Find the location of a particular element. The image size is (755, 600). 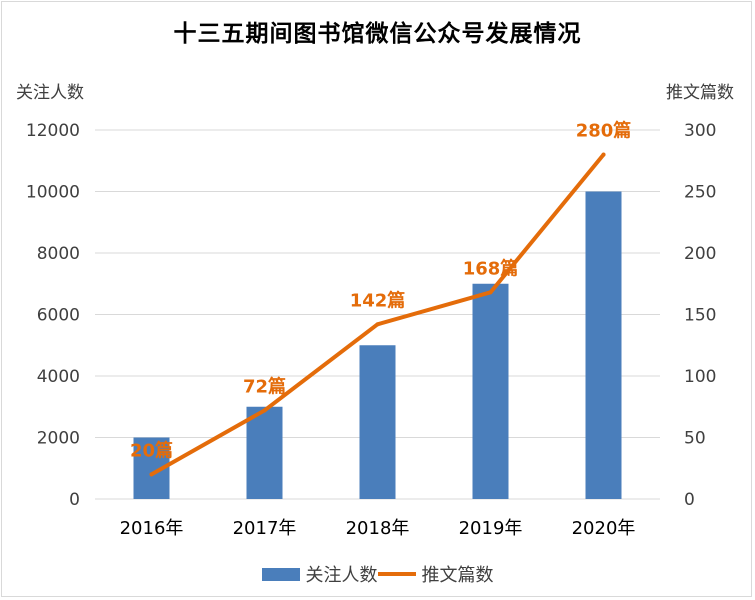

right-axis-title: 推文篇数 is located at coordinates (700, 93).